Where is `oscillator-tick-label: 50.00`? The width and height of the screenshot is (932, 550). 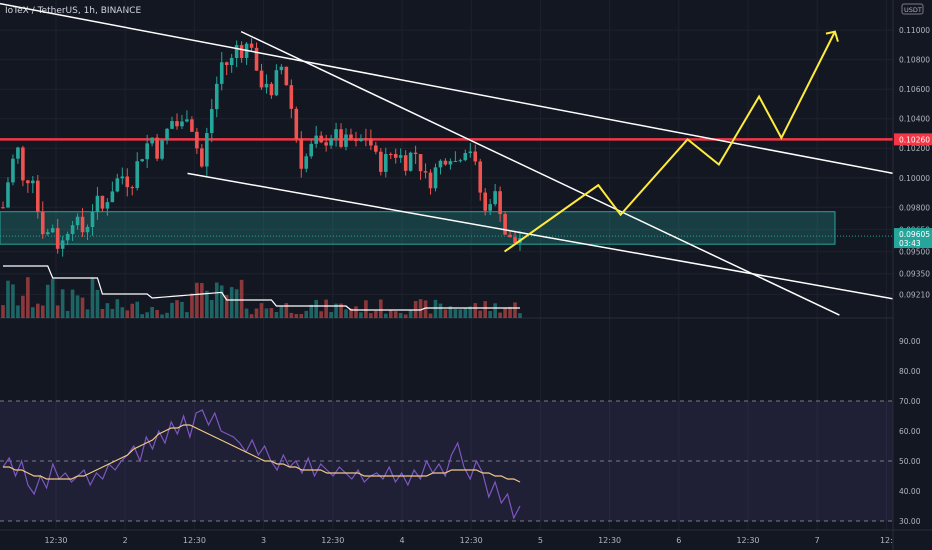 oscillator-tick-label: 50.00 is located at coordinates (910, 461).